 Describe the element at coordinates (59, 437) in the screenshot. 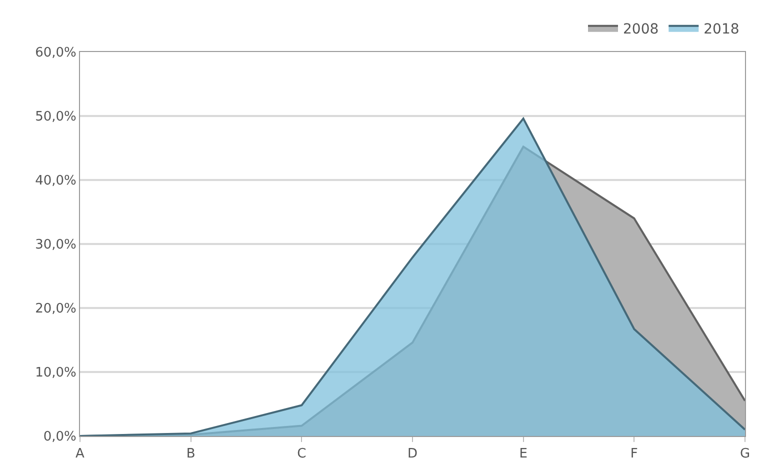

I see `y-tick-label: 0,0%` at that location.